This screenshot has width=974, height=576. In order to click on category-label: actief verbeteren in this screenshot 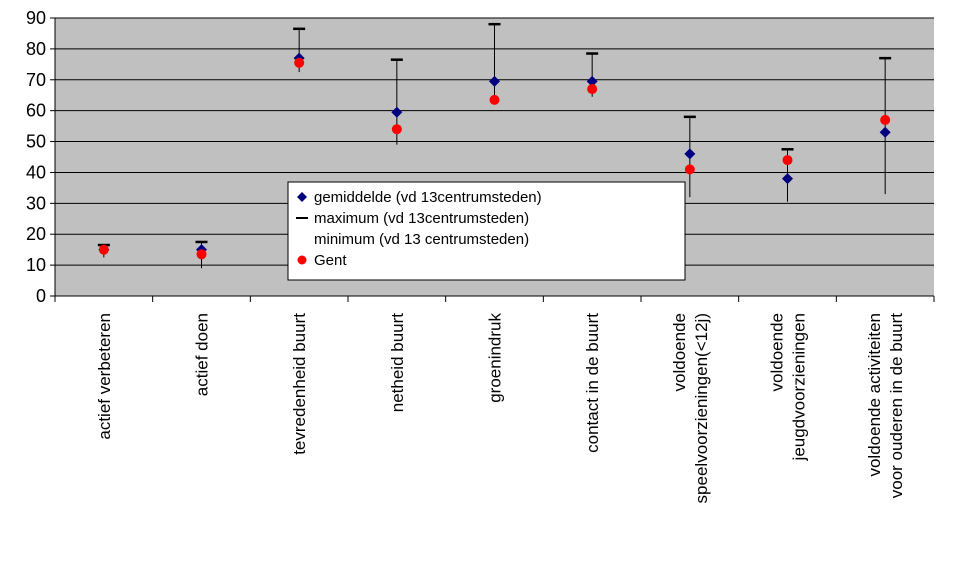, I will do `click(104, 376)`.